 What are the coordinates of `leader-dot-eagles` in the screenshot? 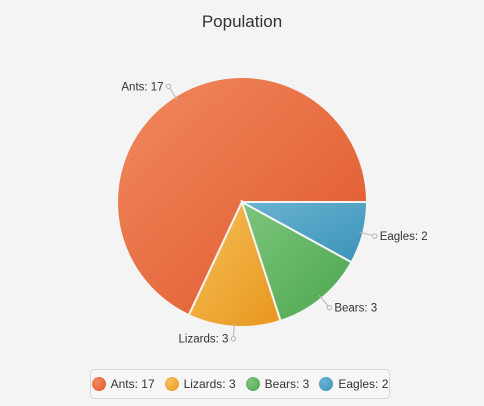 It's located at (375, 236).